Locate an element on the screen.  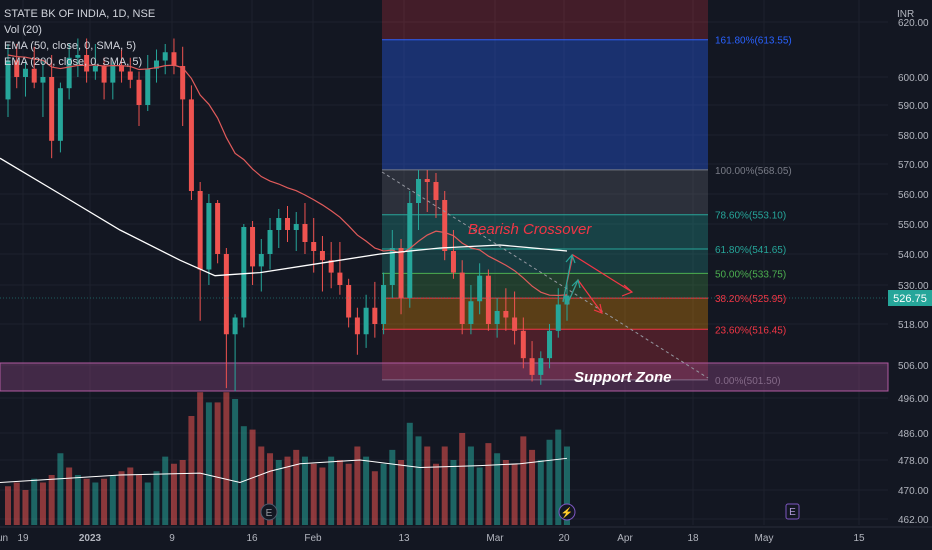
ema200-indicator: EMA (200, close, 0, SMA, 5) is located at coordinates (73, 62).